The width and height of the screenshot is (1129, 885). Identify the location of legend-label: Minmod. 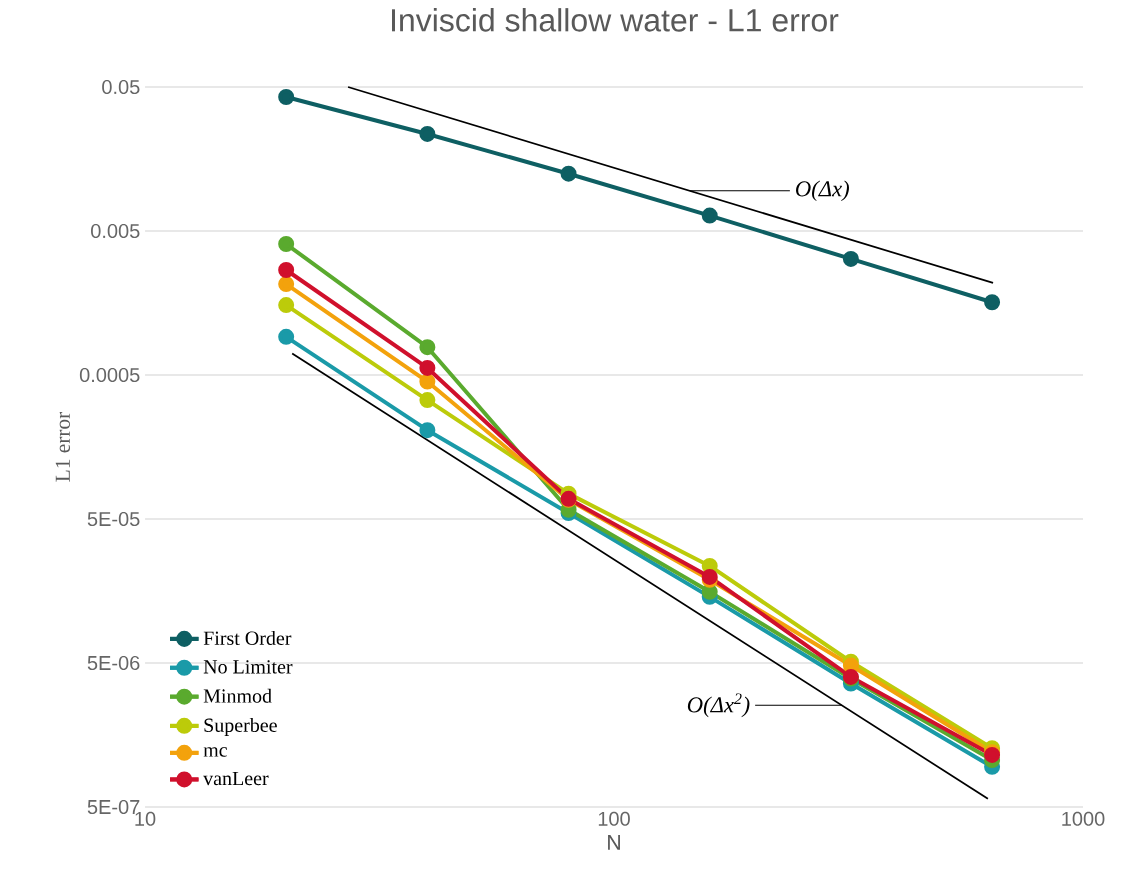
(237, 695).